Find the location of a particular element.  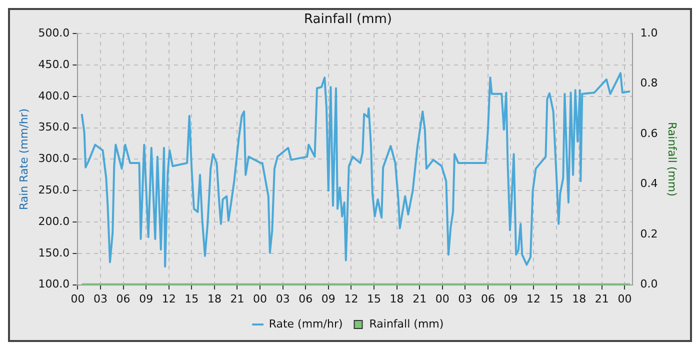

y2-tick-label: 0.8 is located at coordinates (649, 83).